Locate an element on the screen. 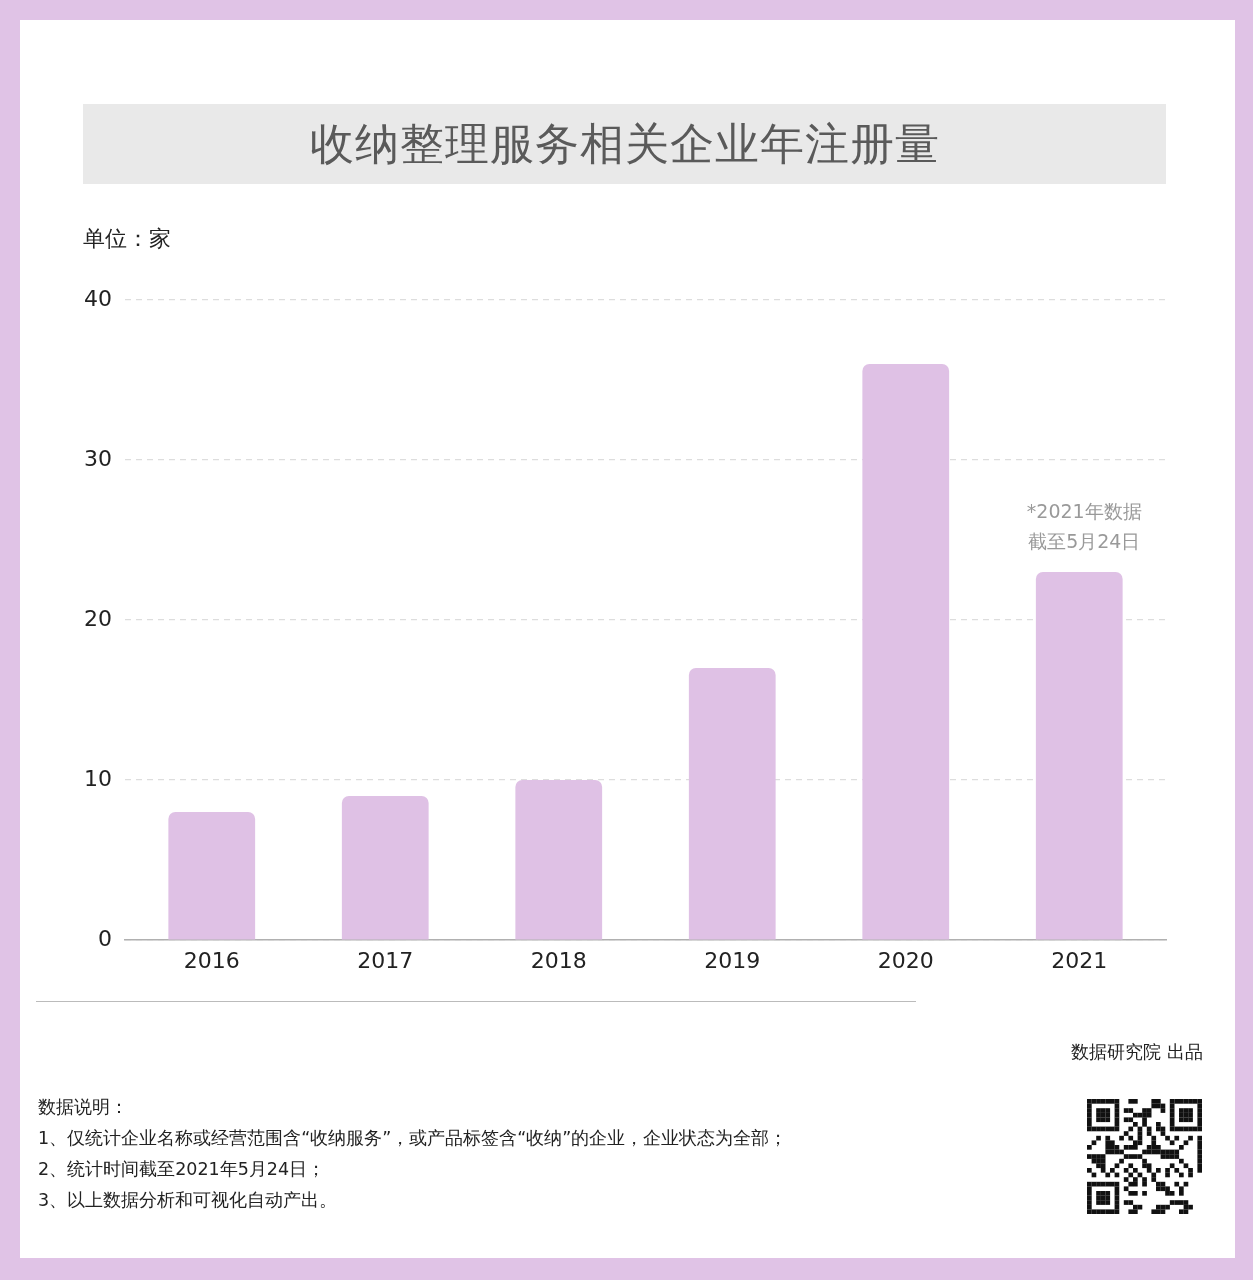 The height and width of the screenshot is (1280, 1253). text: 3、以上数据分析和可视化自动产出。 is located at coordinates (188, 1200).